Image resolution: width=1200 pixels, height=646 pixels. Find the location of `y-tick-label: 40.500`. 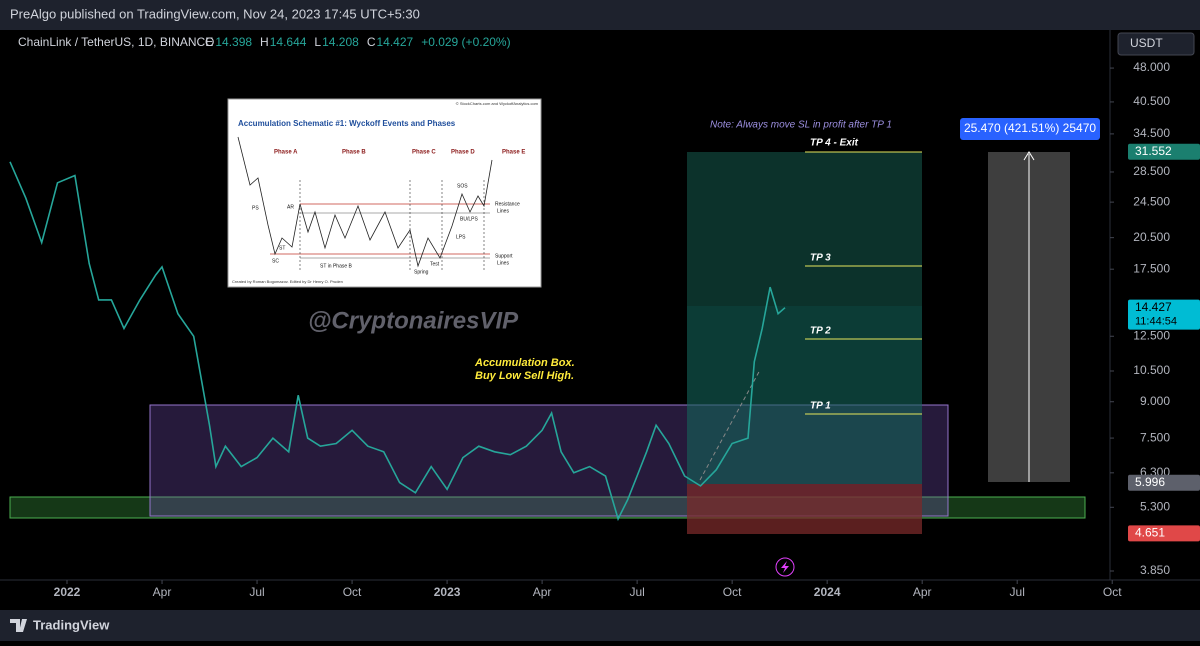

y-tick-label: 40.500 is located at coordinates (1151, 101).